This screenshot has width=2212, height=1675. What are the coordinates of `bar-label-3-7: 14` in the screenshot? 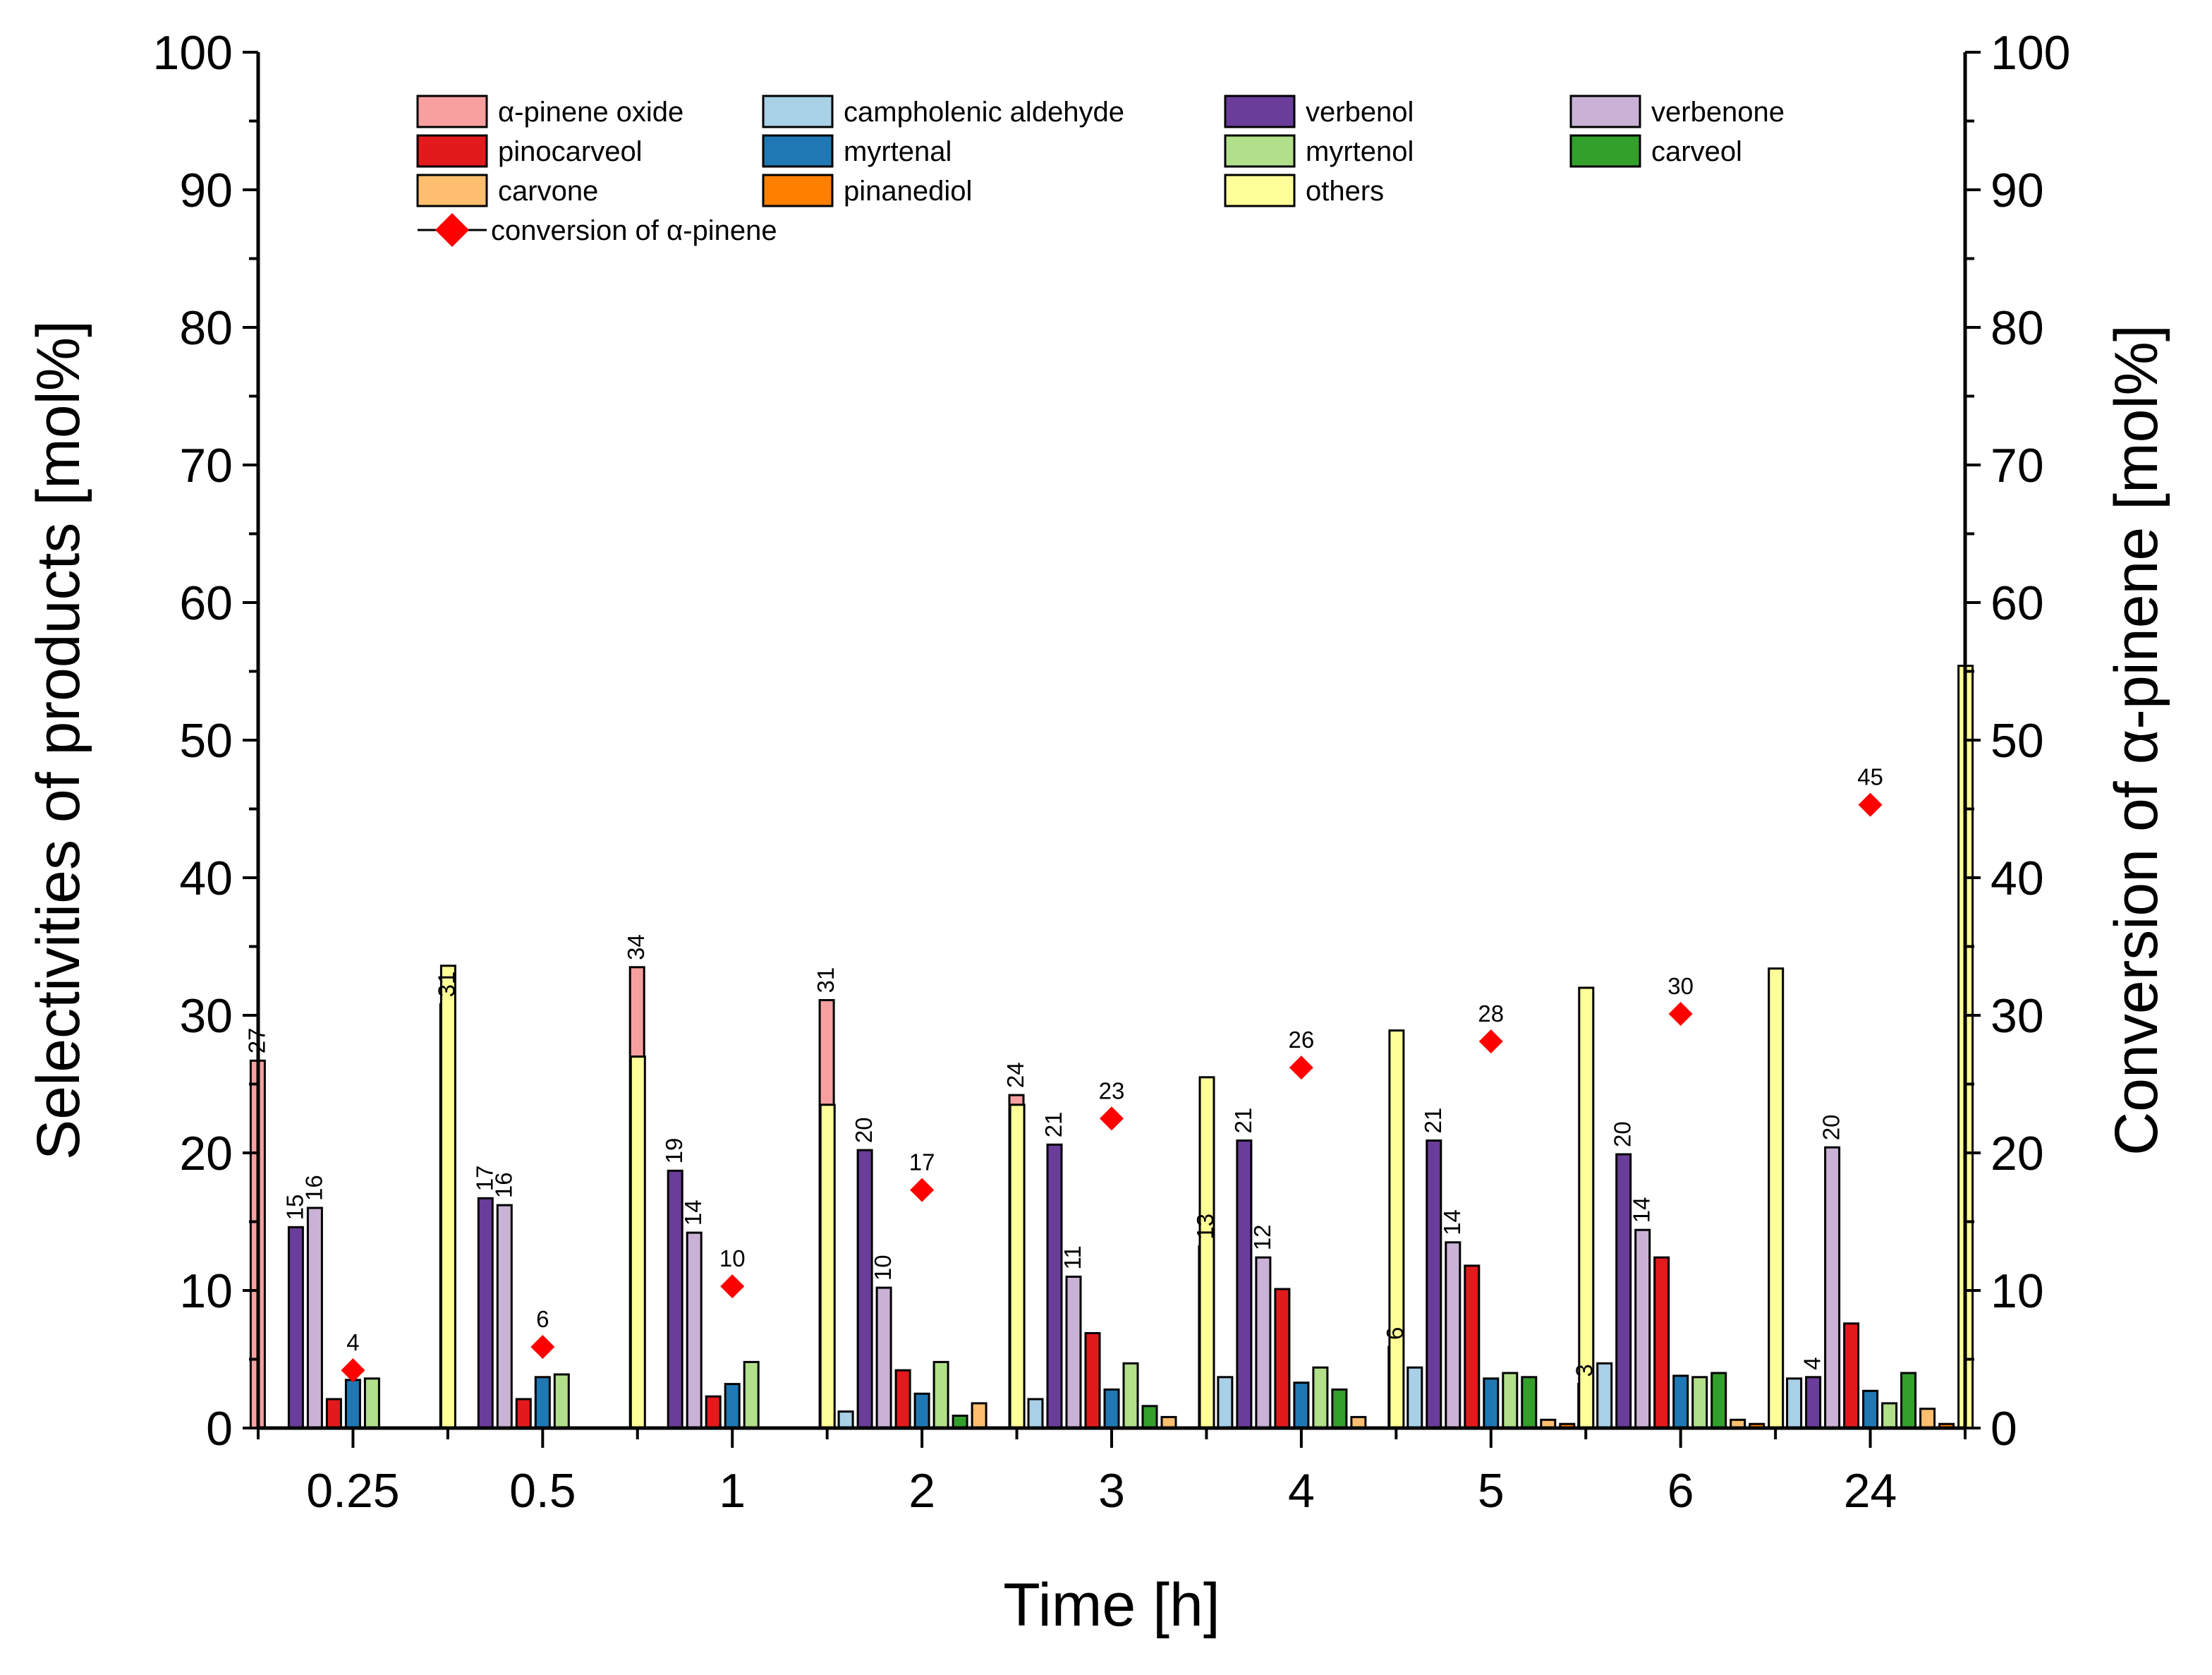 It's located at (1642, 1210).